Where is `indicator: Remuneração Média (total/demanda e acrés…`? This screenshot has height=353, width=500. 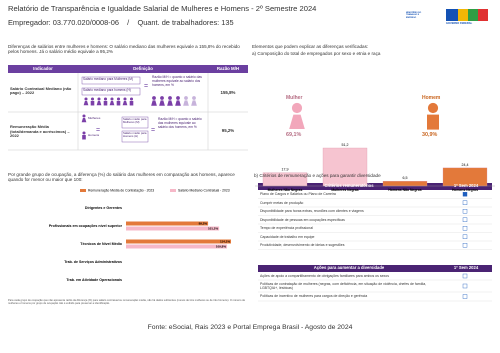
indicator: Remuneração Média (total/demanda e acrés… is located at coordinates (40, 131).